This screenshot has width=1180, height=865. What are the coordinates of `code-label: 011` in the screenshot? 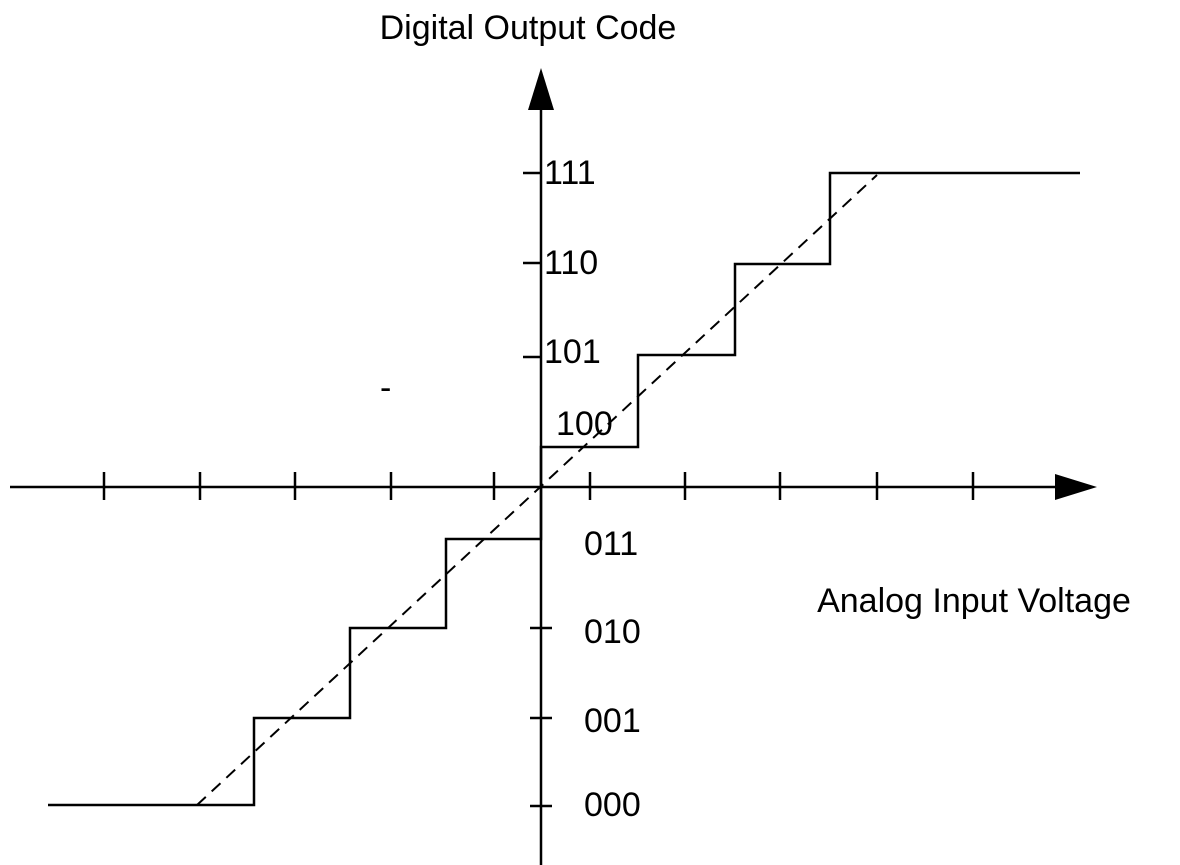 It's located at (611, 544).